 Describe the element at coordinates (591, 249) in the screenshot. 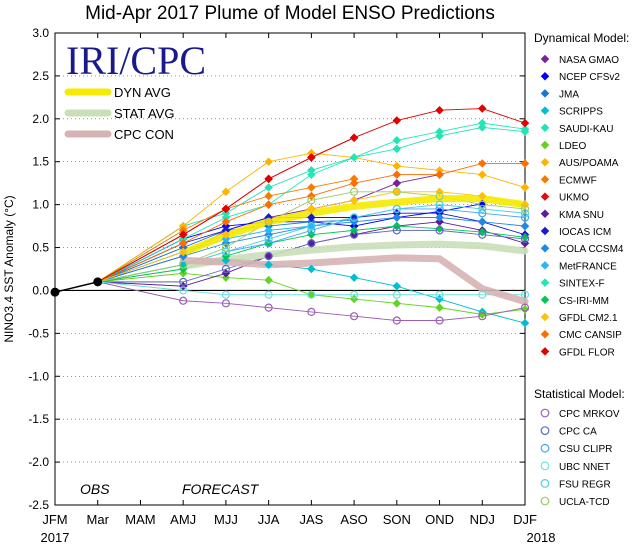

I see `legend-label: COLA CCSM4` at that location.